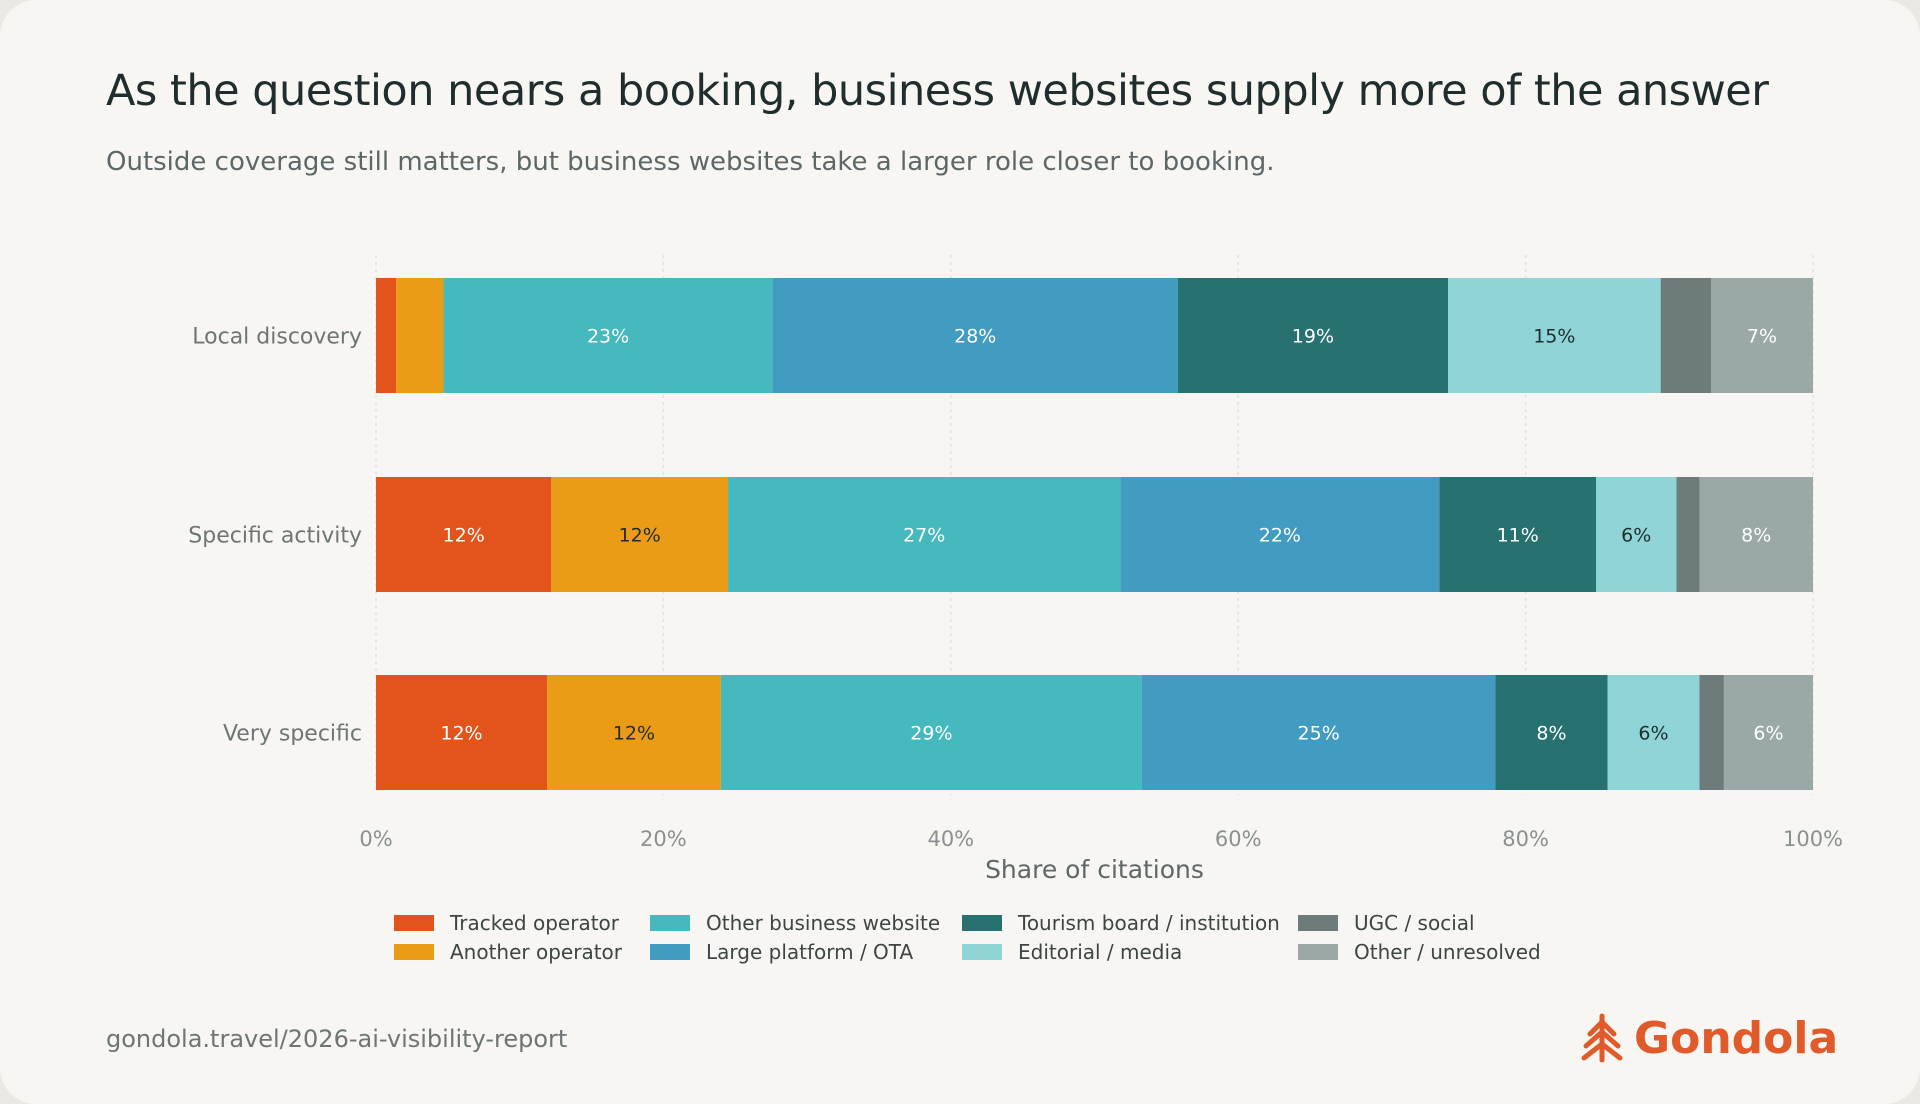 This screenshot has width=1920, height=1104. What do you see at coordinates (1602, 1038) in the screenshot?
I see `gondola-logo-icon` at bounding box center [1602, 1038].